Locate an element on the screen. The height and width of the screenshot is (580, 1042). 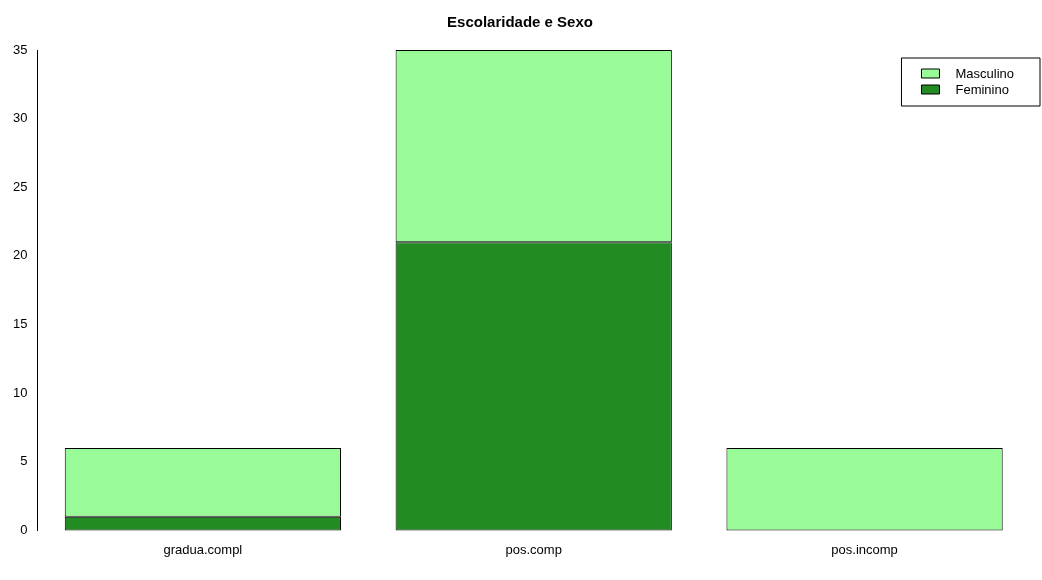
x-tick-label: pos.incomp is located at coordinates (864, 549).